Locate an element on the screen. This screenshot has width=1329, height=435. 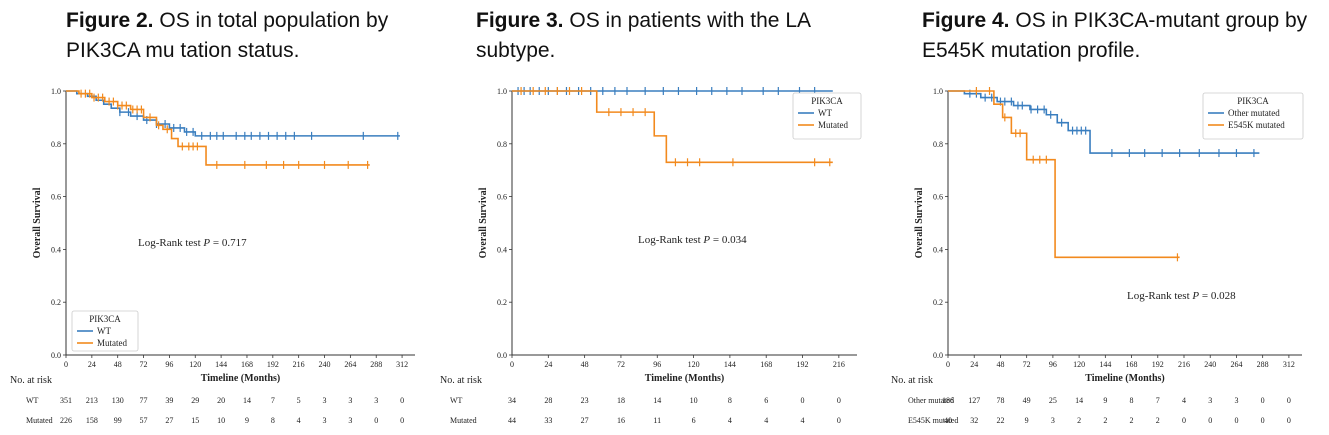
risk-value: 49 is located at coordinates (1027, 400).